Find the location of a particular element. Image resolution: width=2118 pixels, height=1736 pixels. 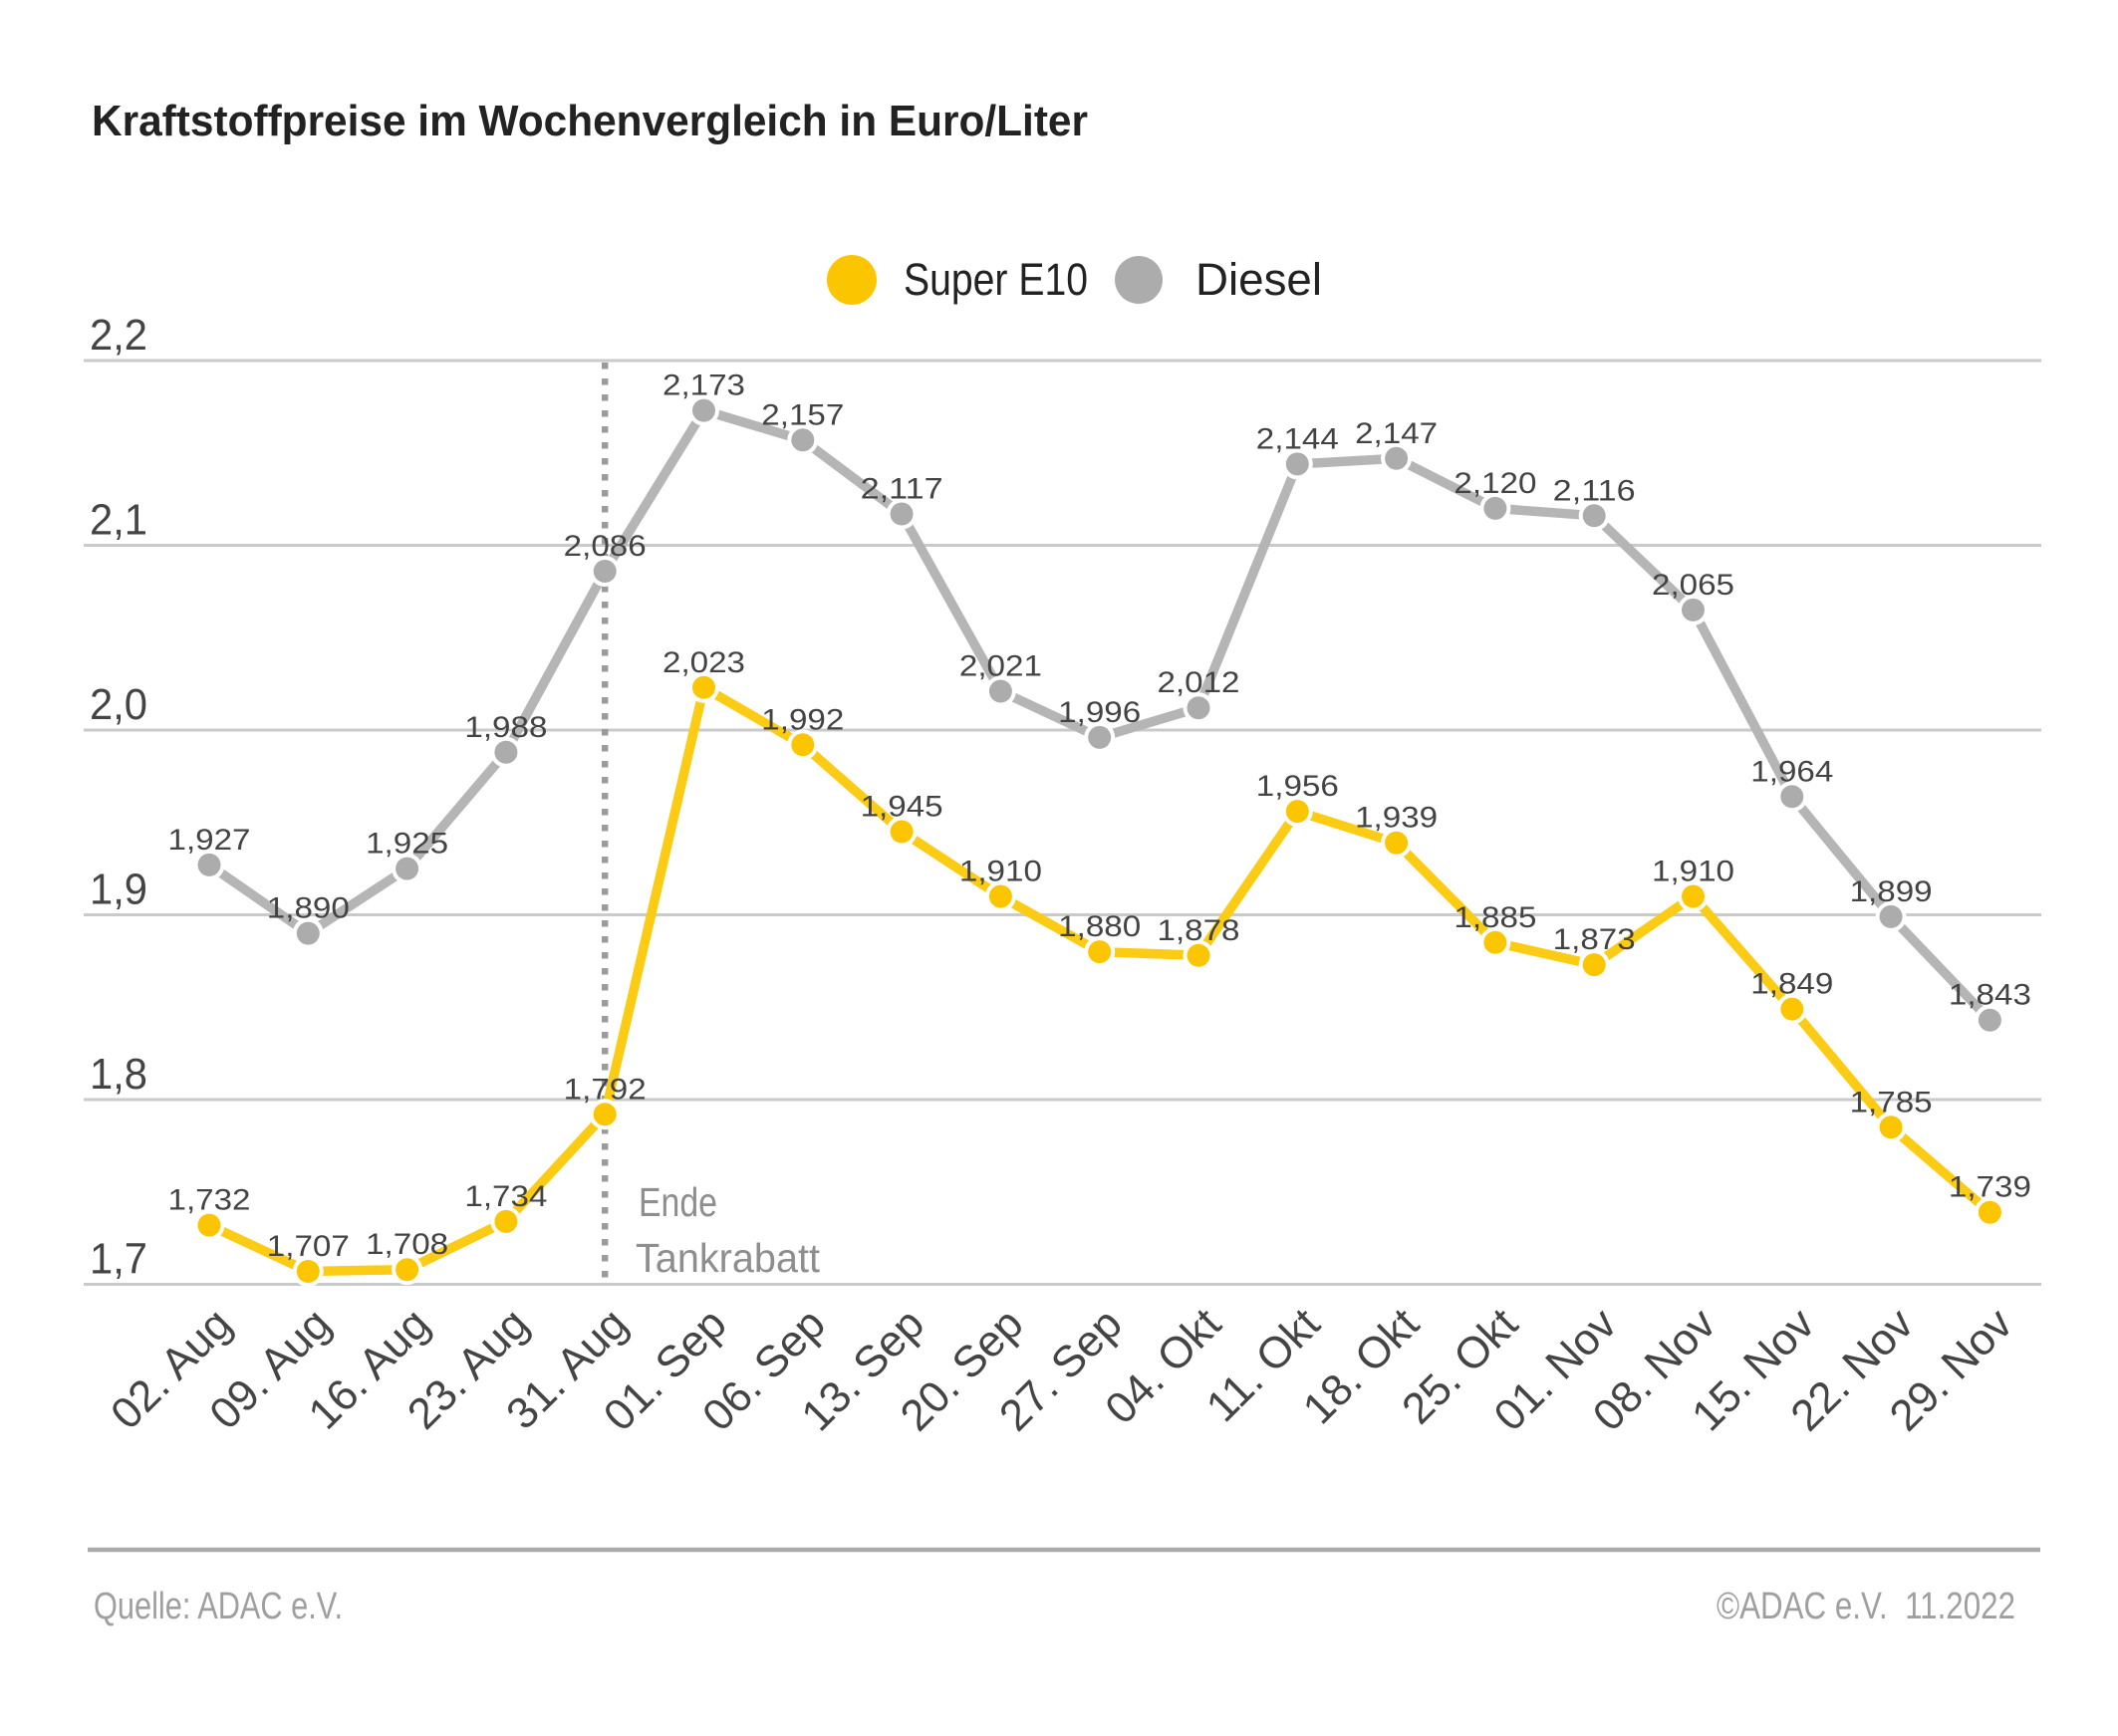

svg-text: 1,843 is located at coordinates (1990, 996).